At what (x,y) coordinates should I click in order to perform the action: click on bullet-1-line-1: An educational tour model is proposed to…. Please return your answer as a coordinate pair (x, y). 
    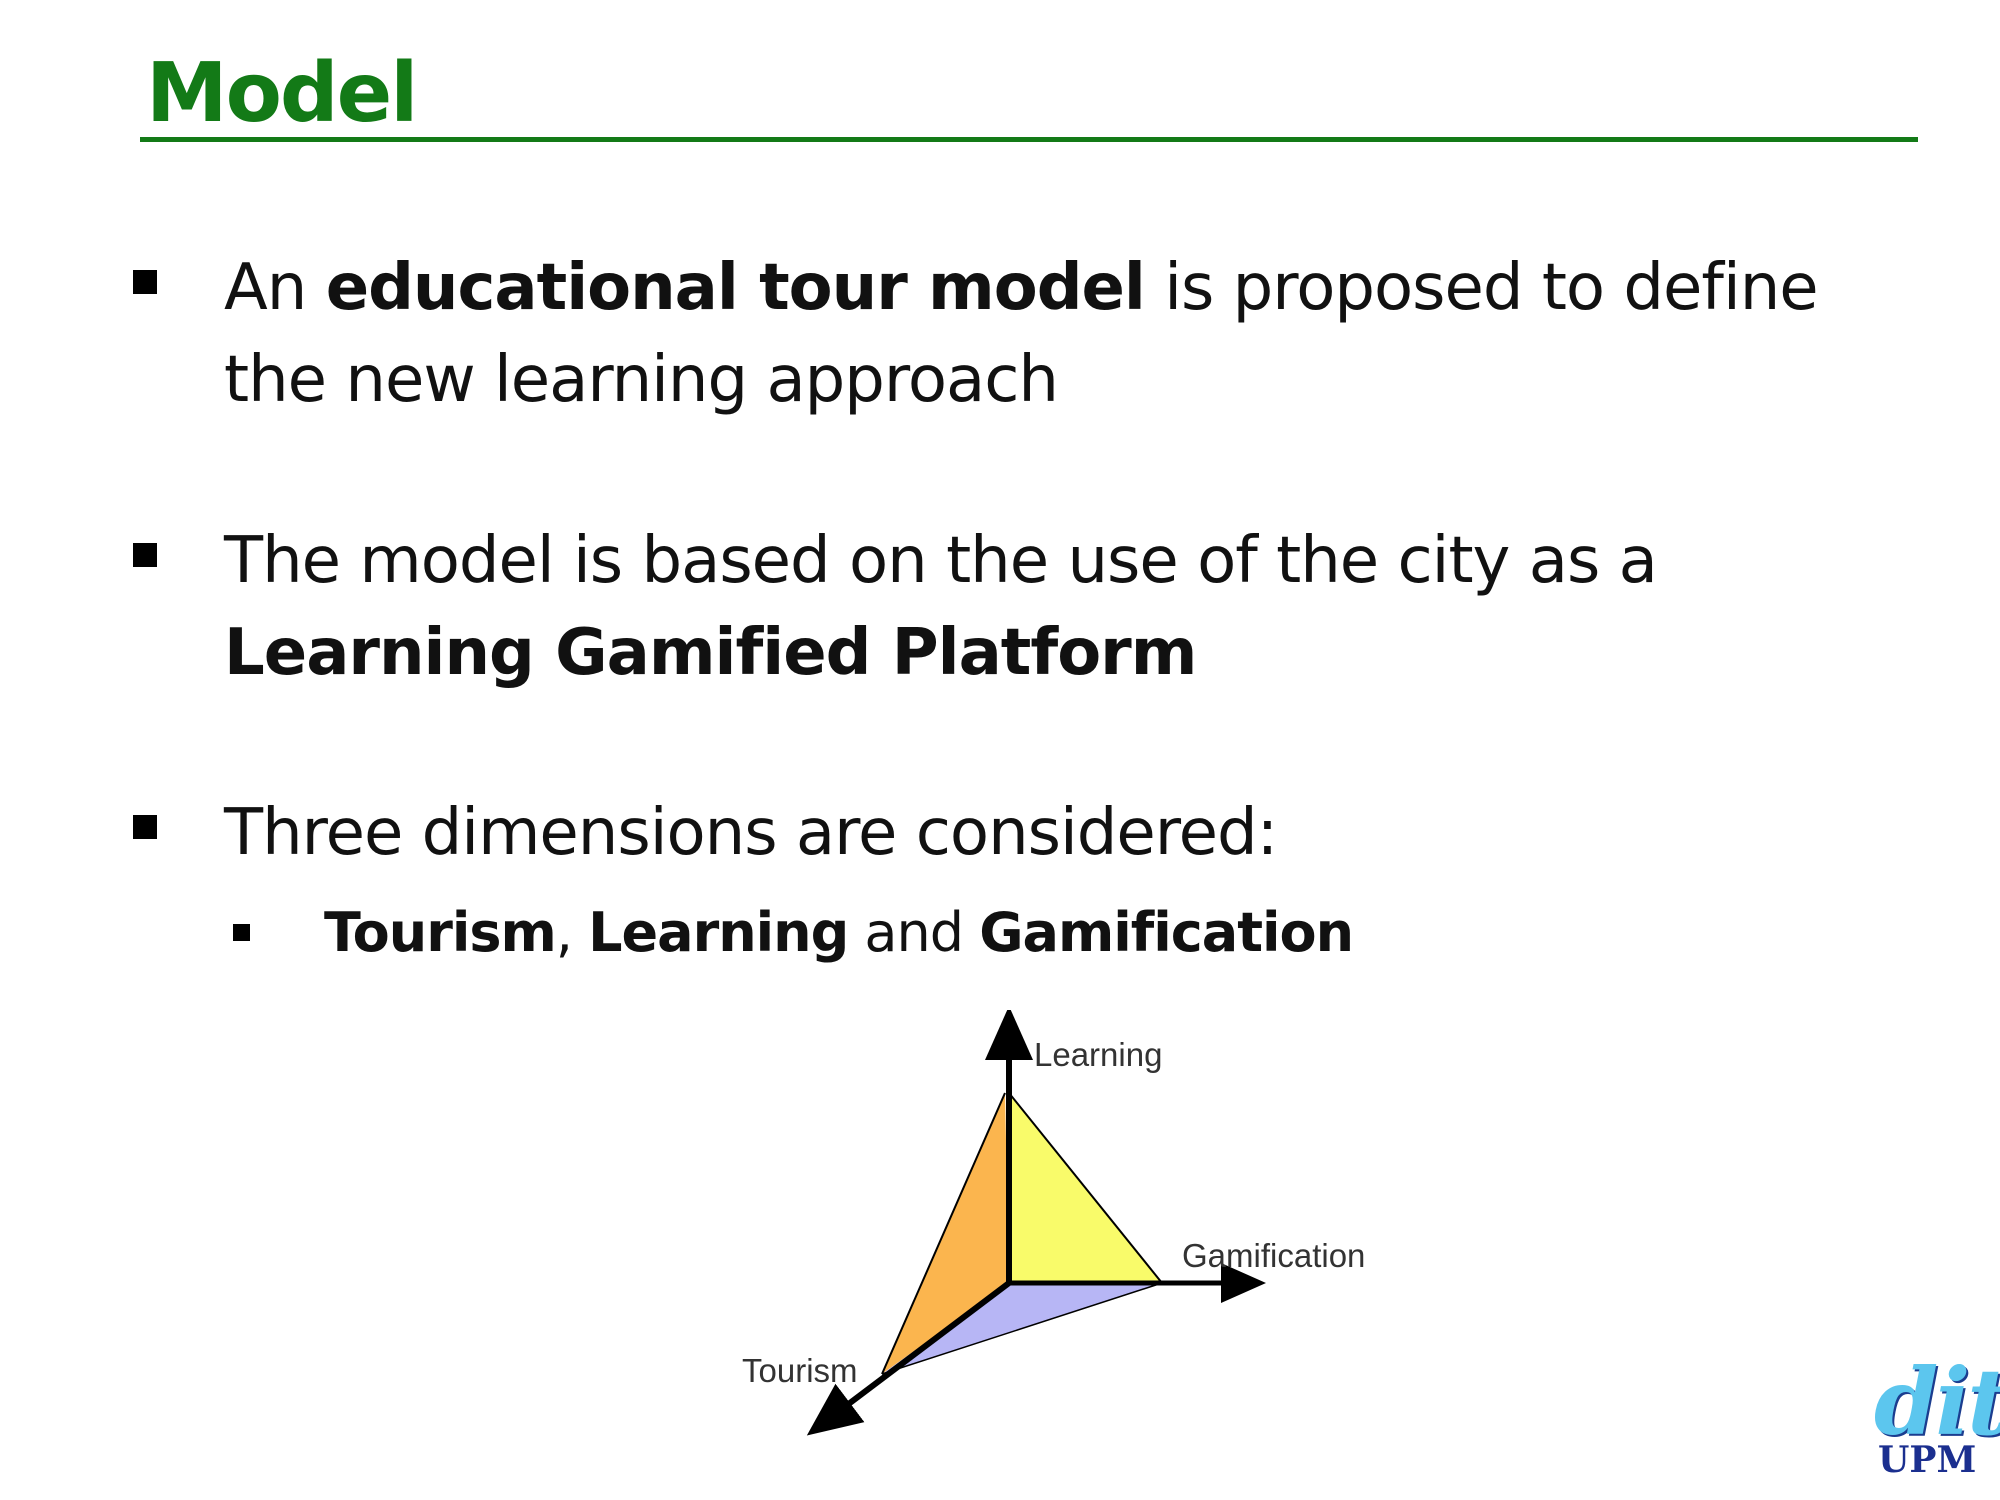
    Looking at the image, I should click on (1024, 288).